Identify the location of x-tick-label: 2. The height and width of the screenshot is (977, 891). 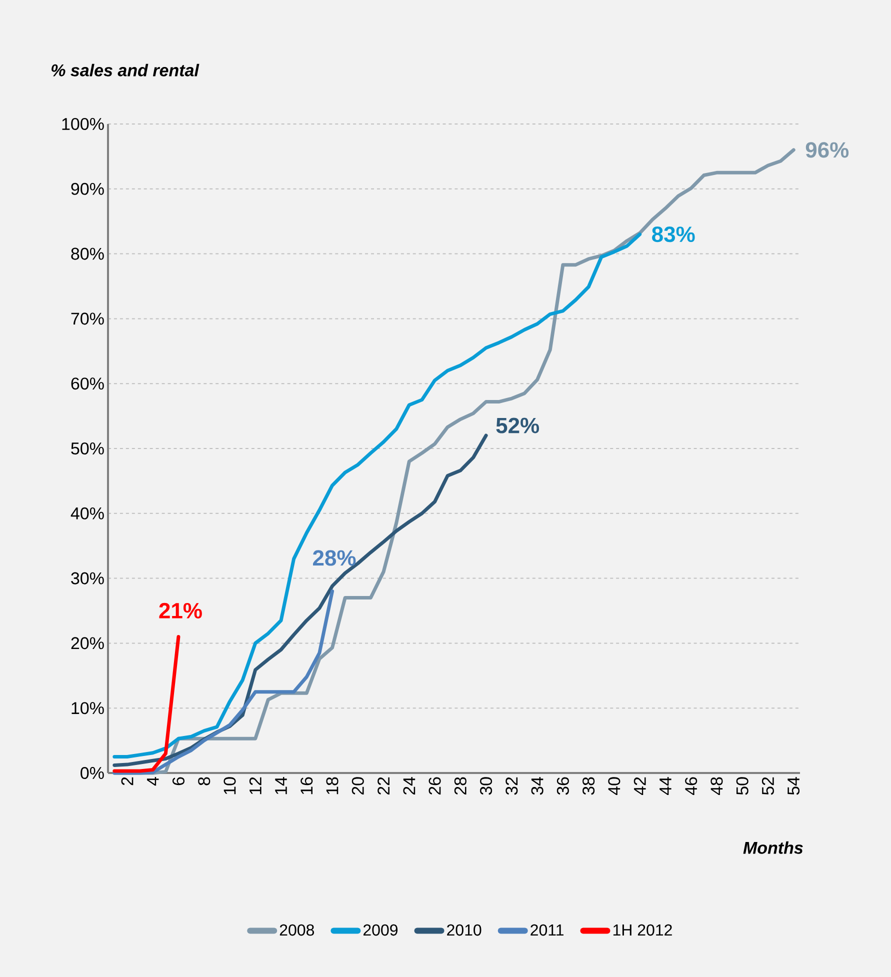
(127, 781).